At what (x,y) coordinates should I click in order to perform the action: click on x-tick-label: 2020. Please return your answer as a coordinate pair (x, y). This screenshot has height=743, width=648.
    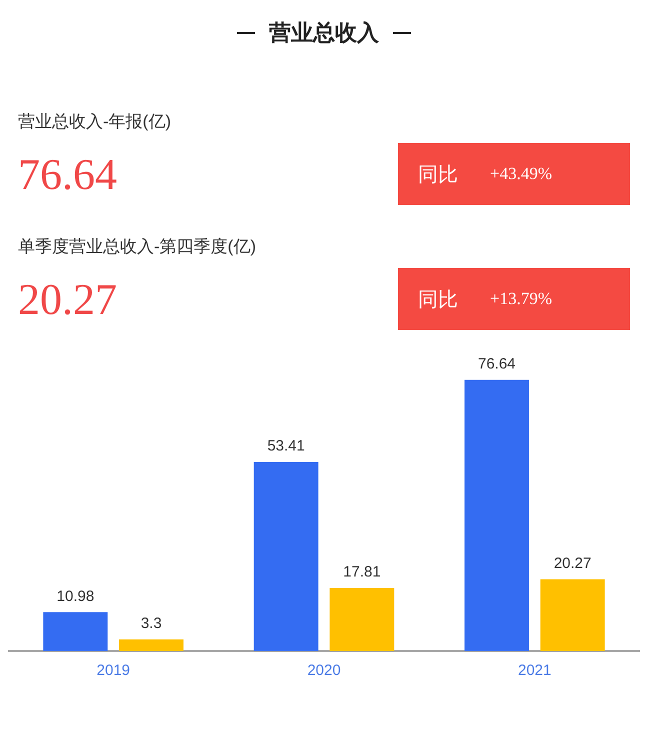
    Looking at the image, I should click on (324, 671).